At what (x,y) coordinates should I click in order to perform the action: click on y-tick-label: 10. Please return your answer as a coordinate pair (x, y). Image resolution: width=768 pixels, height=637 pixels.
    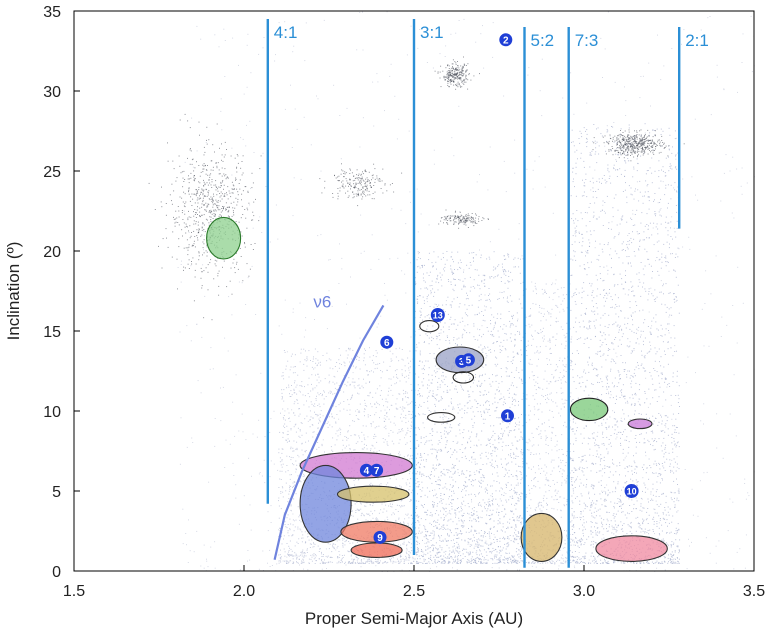
    Looking at the image, I should click on (52, 412).